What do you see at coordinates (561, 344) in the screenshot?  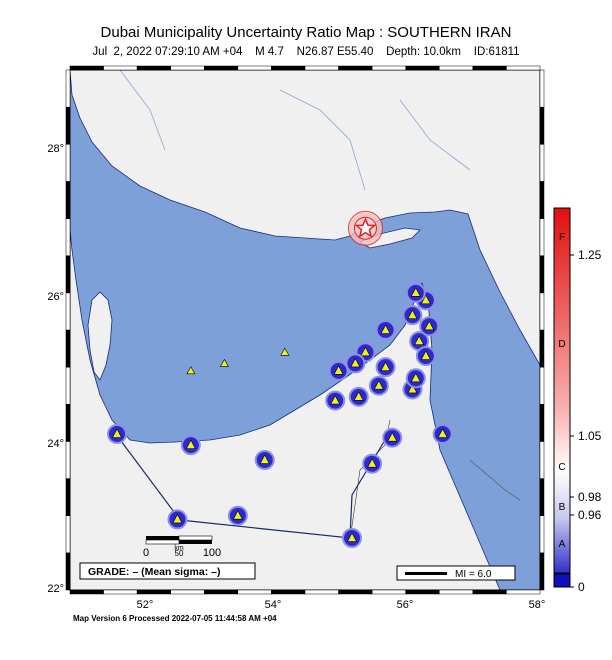 I see `grade-d: D` at bounding box center [561, 344].